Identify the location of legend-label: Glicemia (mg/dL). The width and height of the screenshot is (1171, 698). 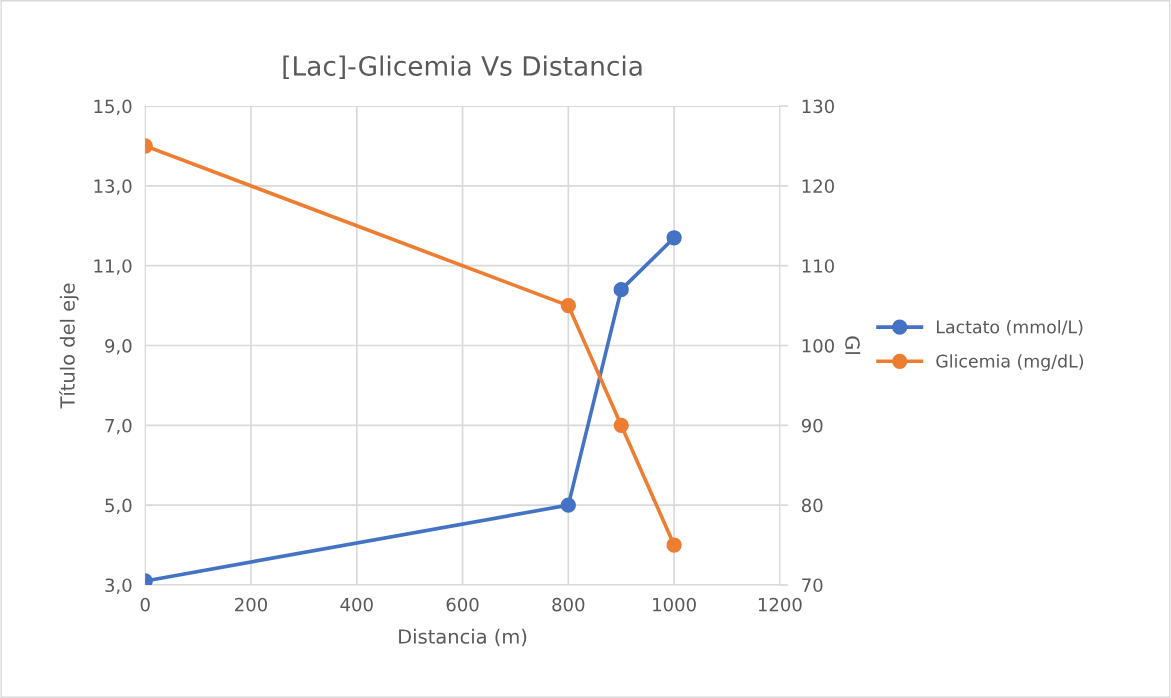
(1010, 362).